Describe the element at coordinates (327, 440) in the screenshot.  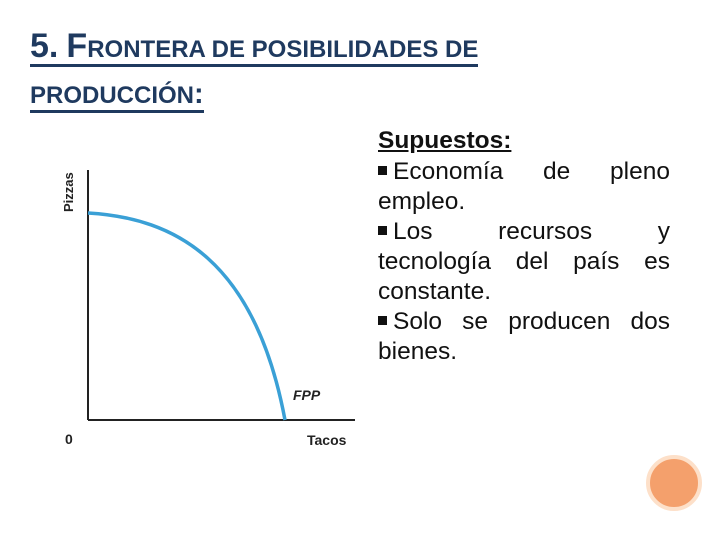
I see `x-axis-label: Tacos` at that location.